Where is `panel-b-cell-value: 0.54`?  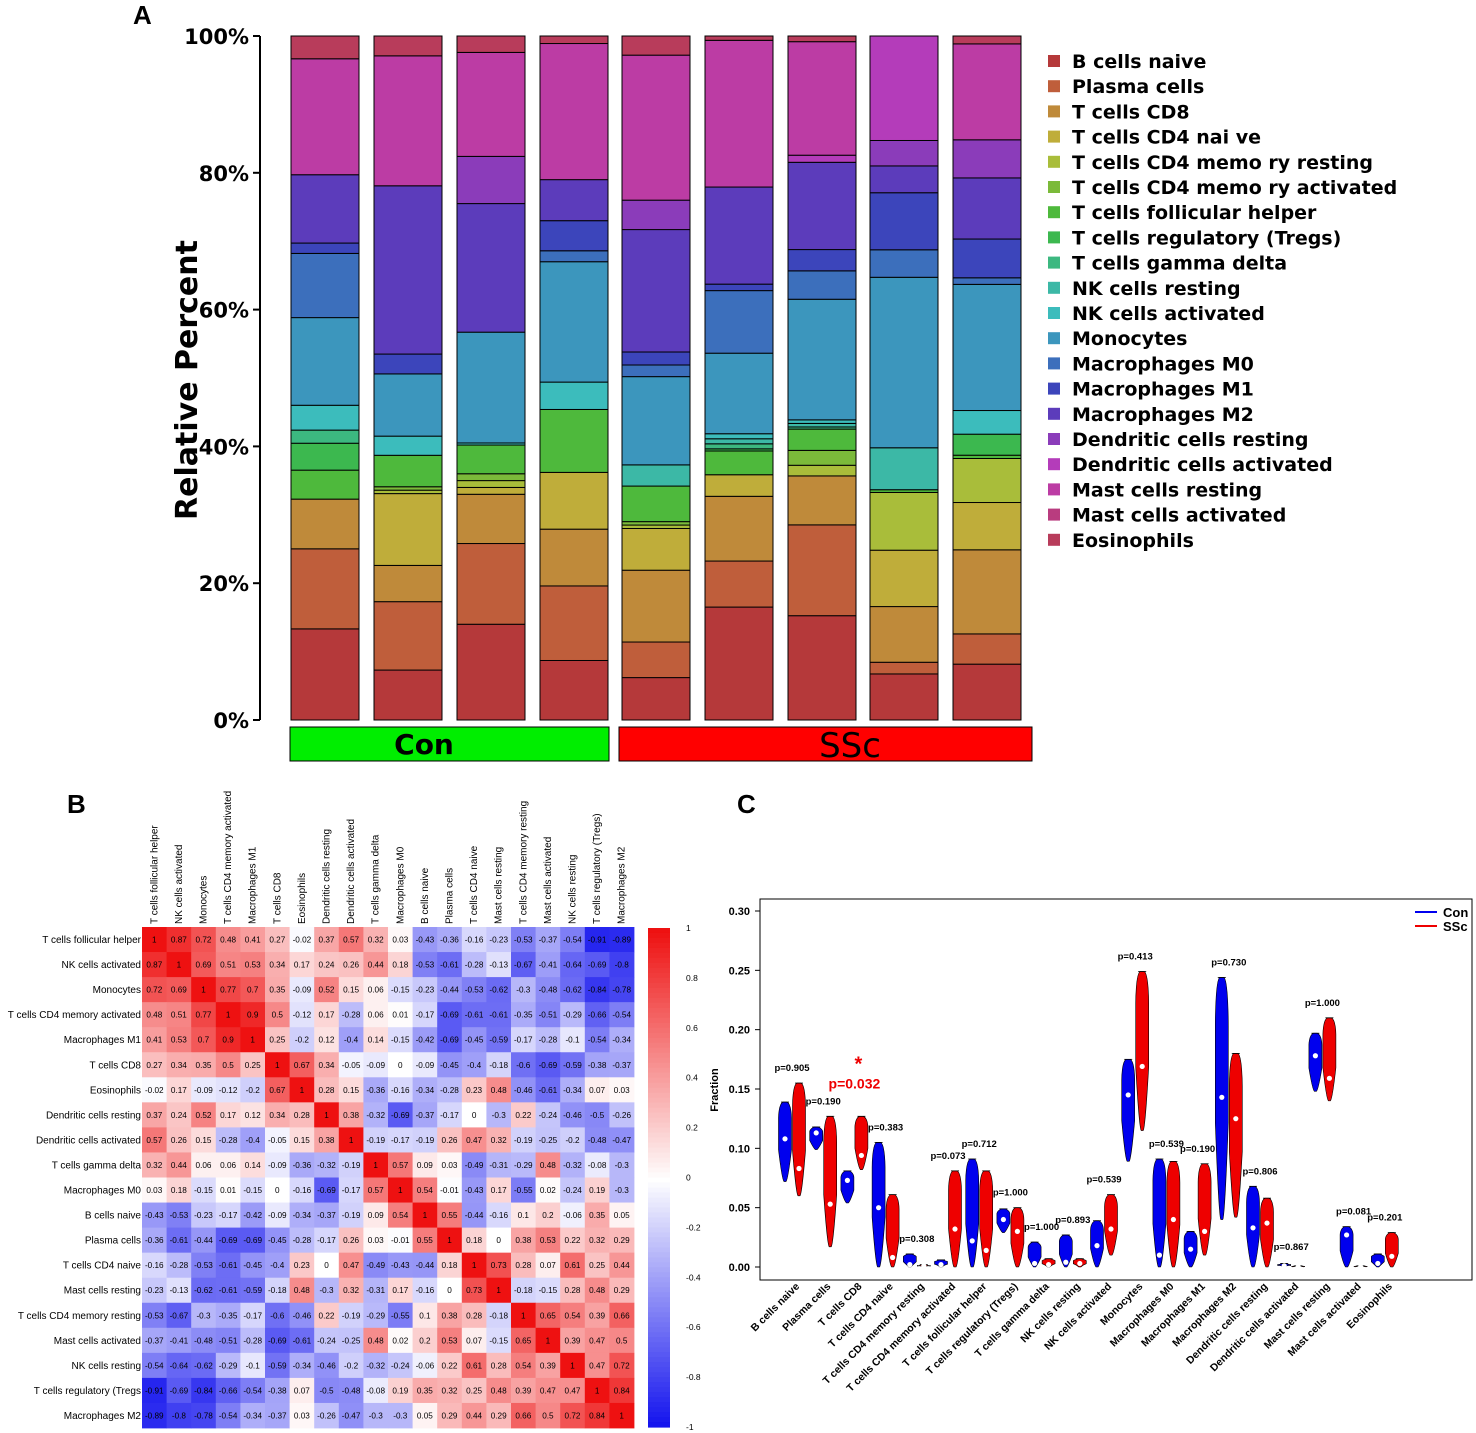 panel-b-cell-value: 0.54 is located at coordinates (425, 1190).